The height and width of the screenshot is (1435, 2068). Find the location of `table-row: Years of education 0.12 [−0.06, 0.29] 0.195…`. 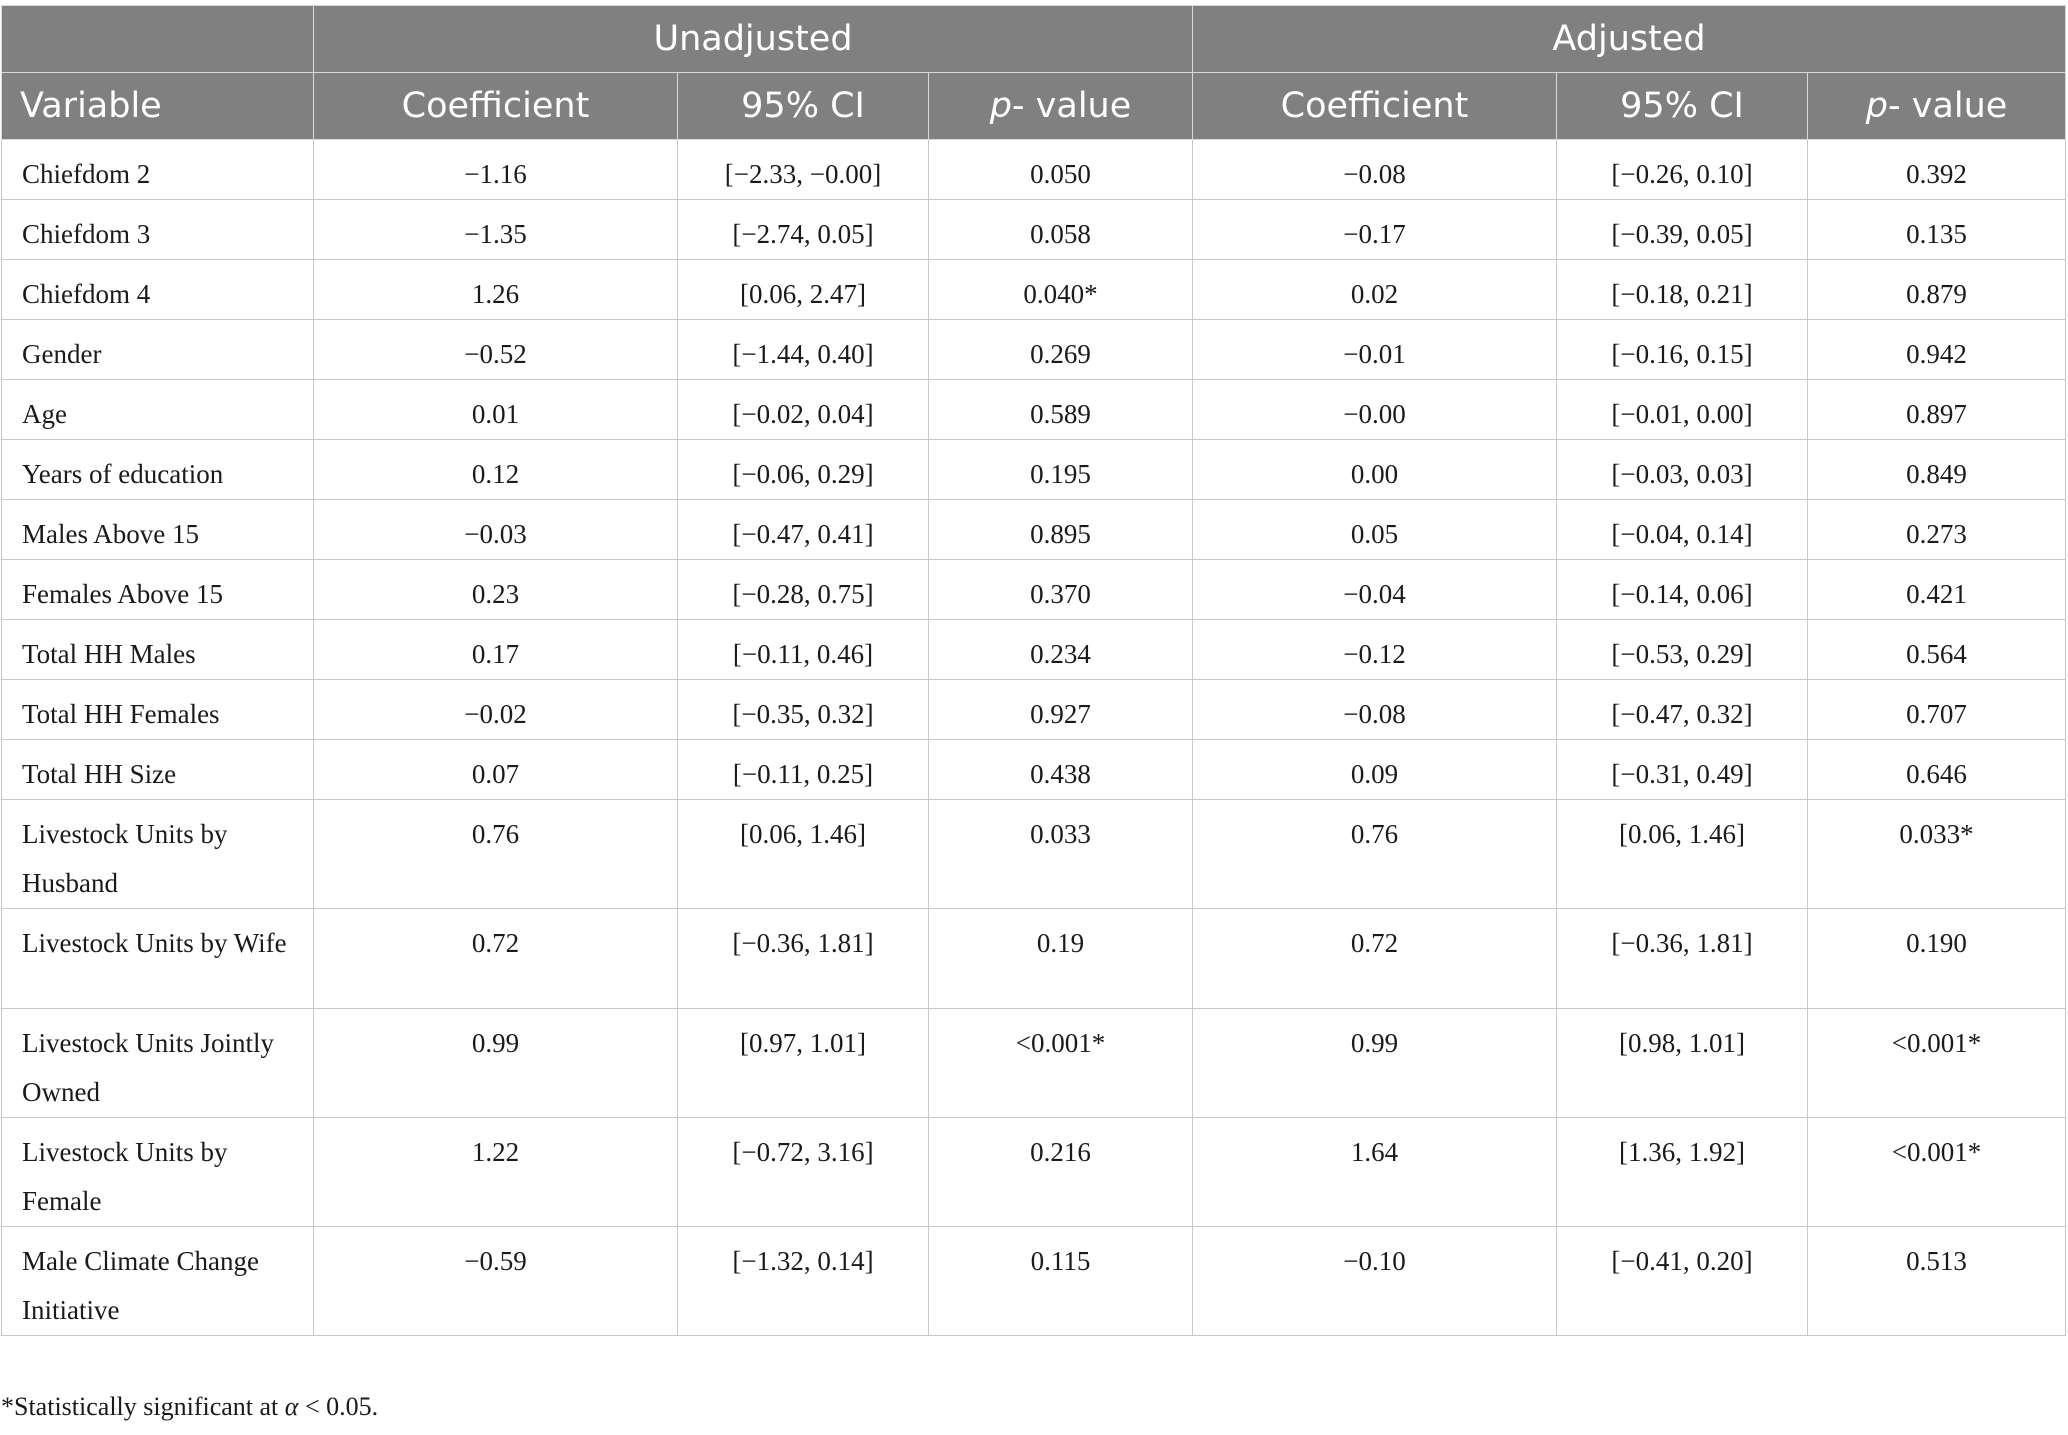

table-row: Years of education 0.12 [−0.06, 0.29] 0.195… is located at coordinates (1034, 469).